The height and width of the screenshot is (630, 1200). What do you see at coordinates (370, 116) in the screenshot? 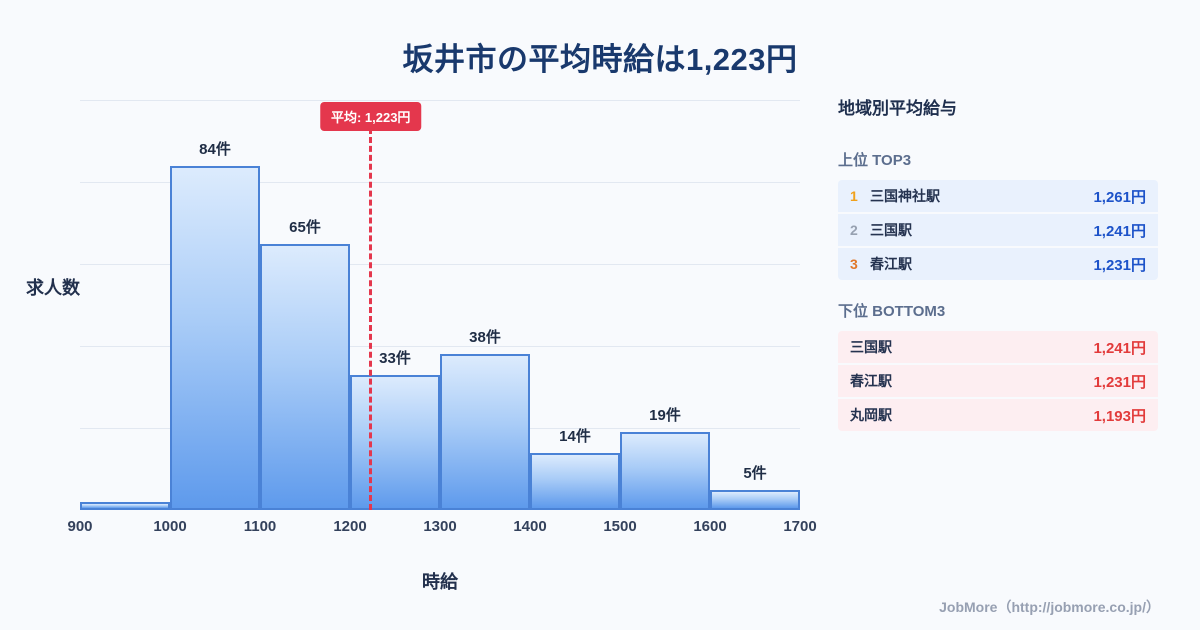
I see `average-badge: 平均: 1,223円` at bounding box center [370, 116].